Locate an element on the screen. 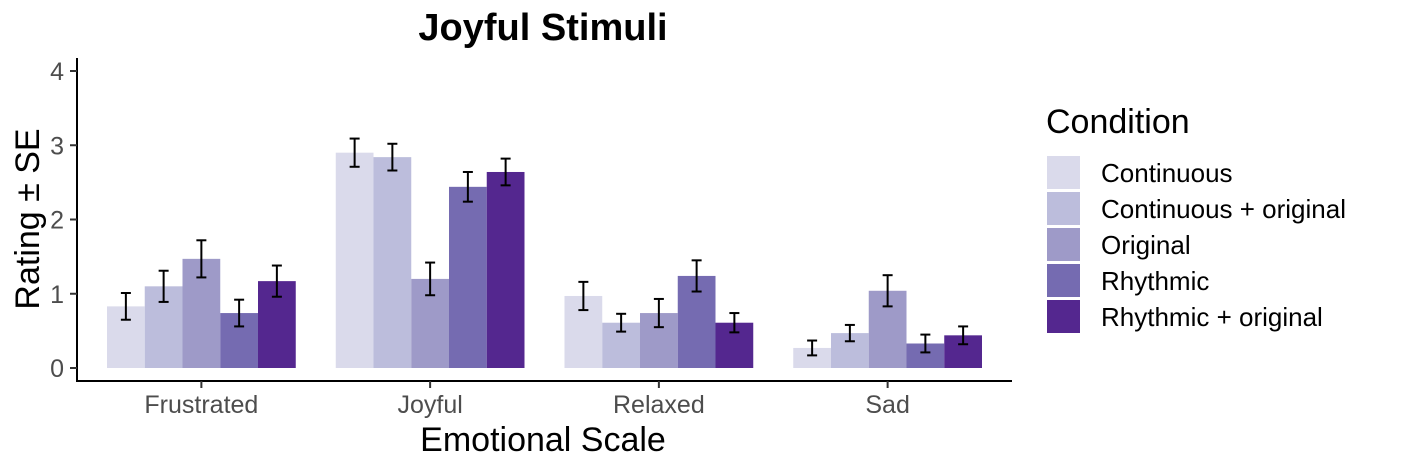 This screenshot has width=1406, height=473. y-tick-label-4: 4 is located at coordinates (57, 72).